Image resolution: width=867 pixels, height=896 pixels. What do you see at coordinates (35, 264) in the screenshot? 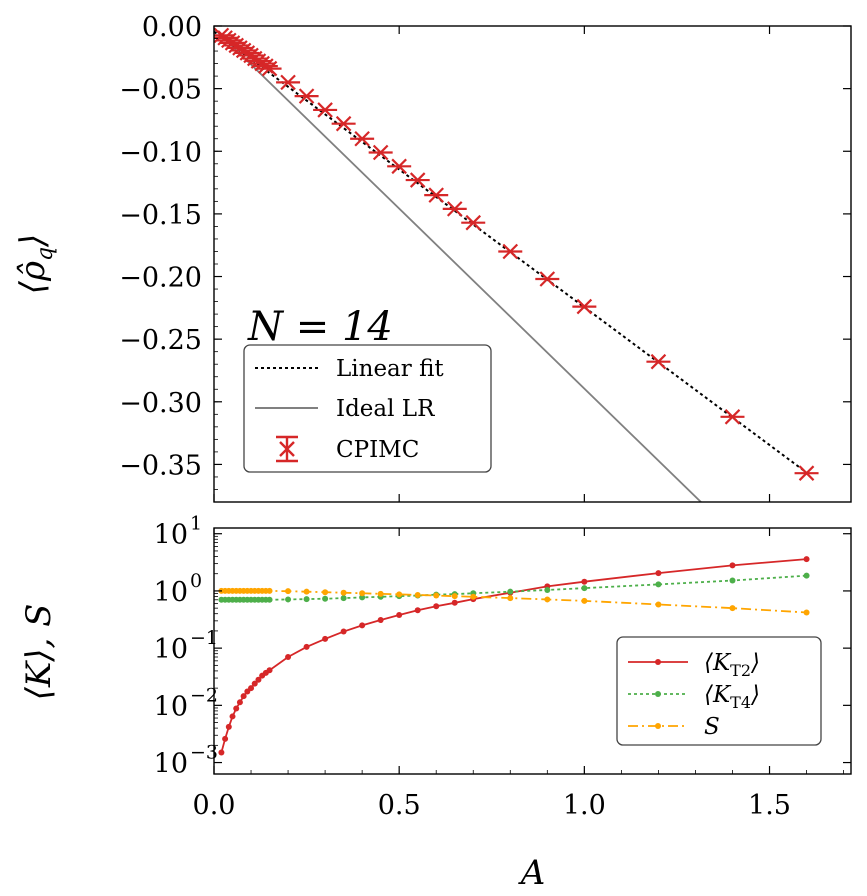
I see `top-y-axis-label: ⟨ρ̂q⟩` at bounding box center [35, 264].